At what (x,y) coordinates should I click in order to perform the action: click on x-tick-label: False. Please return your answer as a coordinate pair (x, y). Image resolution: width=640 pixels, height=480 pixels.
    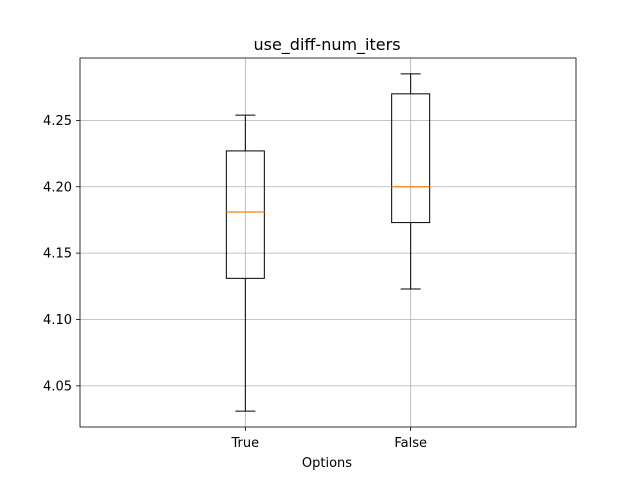
    Looking at the image, I should click on (410, 443).